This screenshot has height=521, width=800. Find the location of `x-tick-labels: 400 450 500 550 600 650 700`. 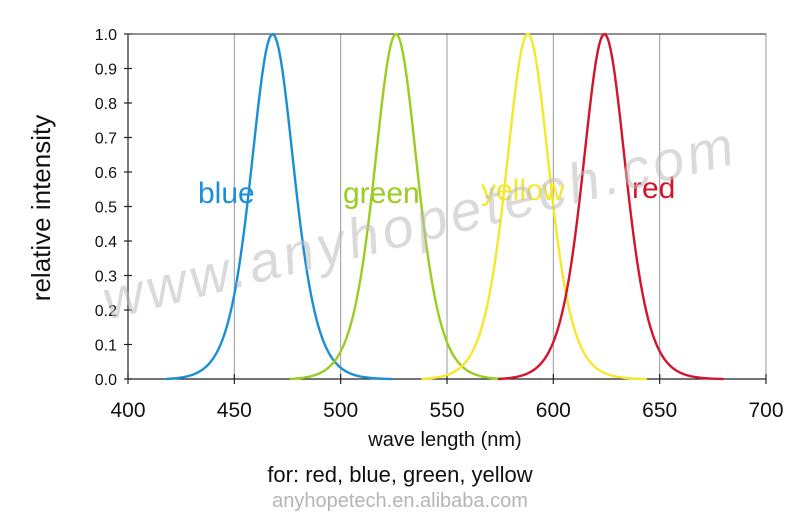

x-tick-labels: 400 450 500 550 600 650 700 is located at coordinates (446, 410).